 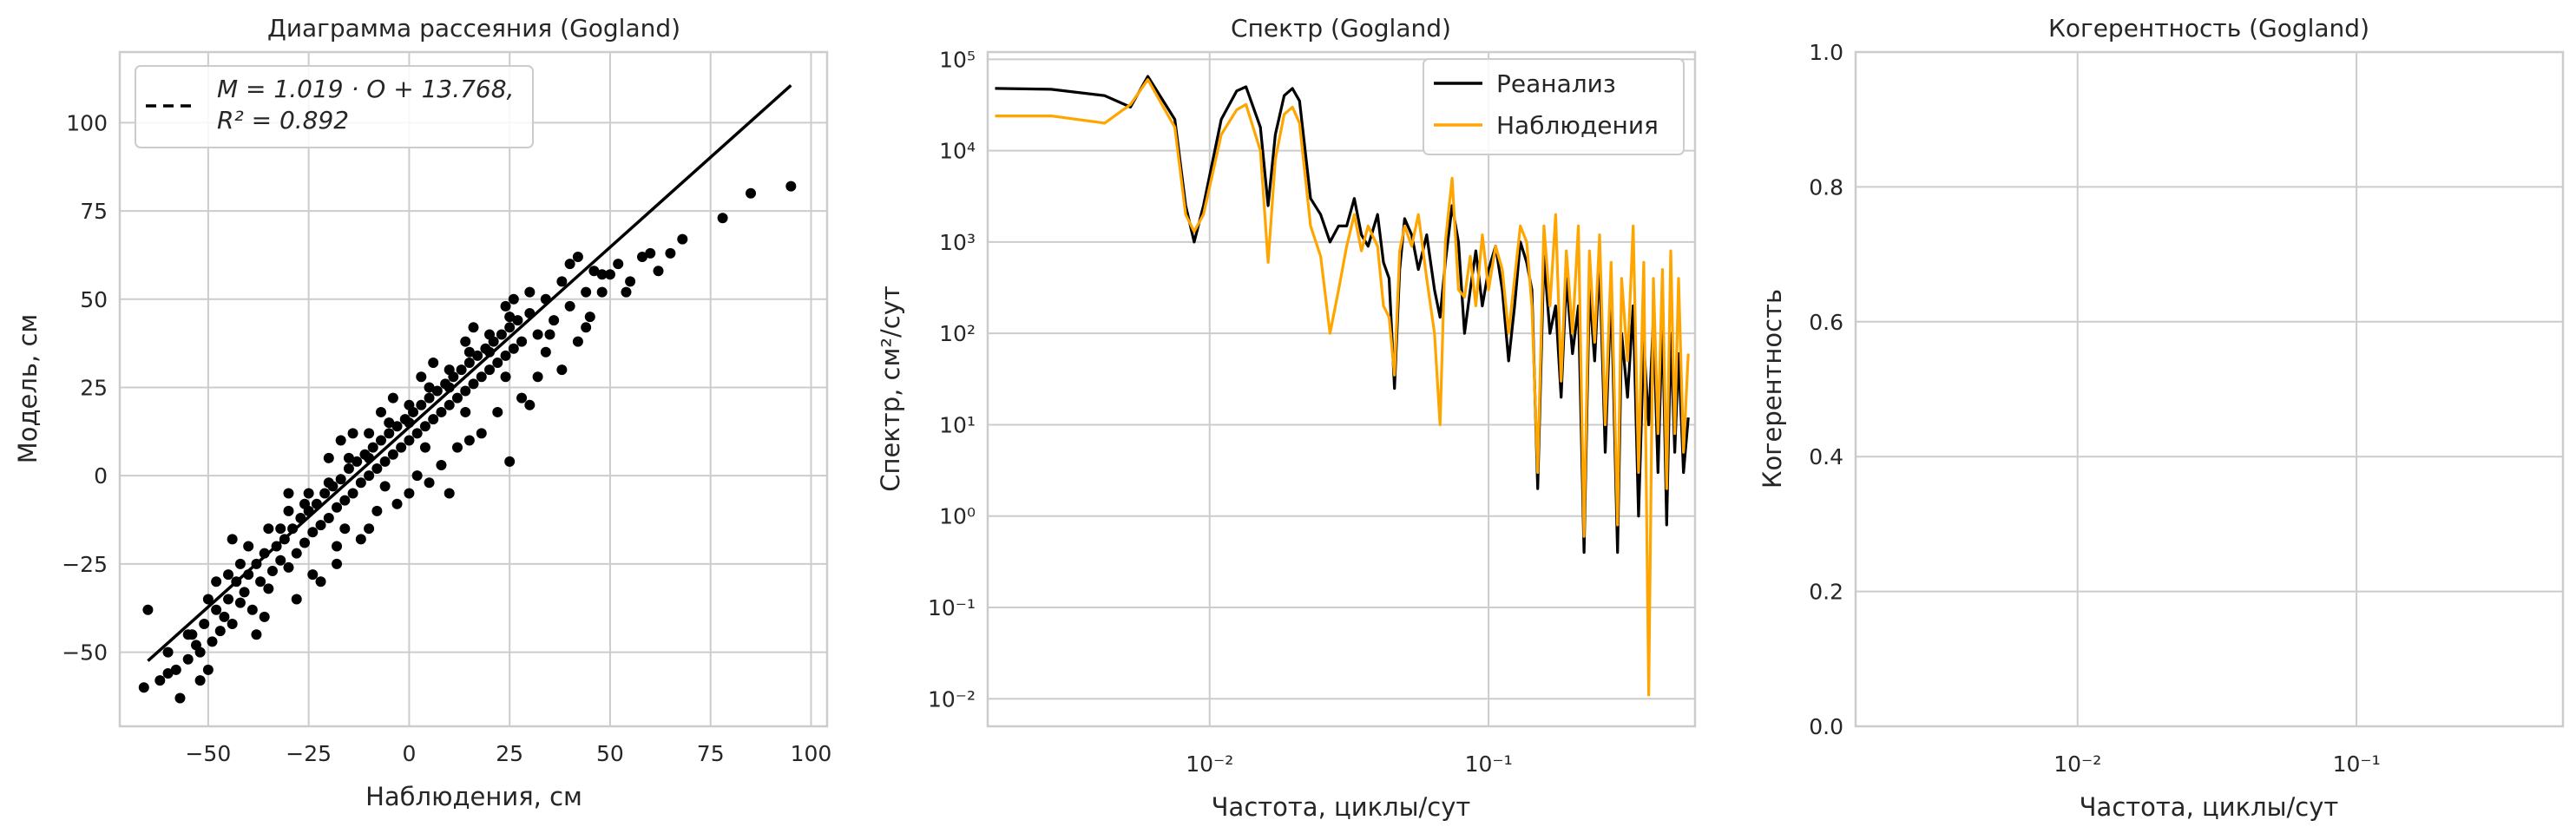 I want to click on coherence-ytick-label: 0.4, so click(x=1826, y=456).